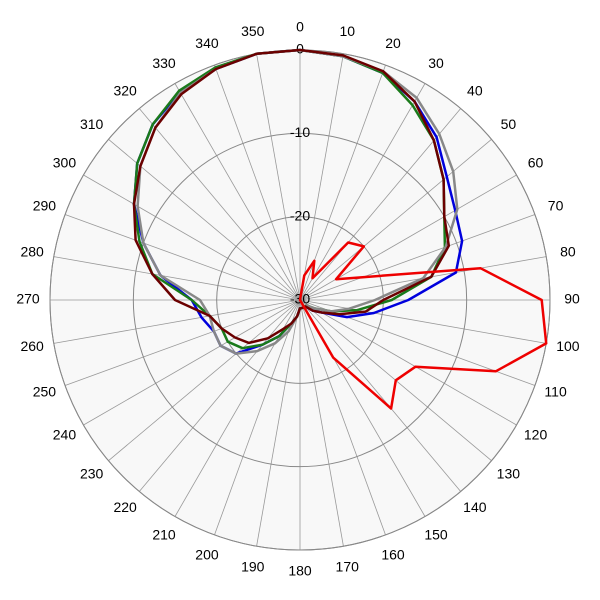 Image resolution: width=600 pixels, height=600 pixels. What do you see at coordinates (92, 474) in the screenshot?
I see `angle-label: 230` at bounding box center [92, 474].